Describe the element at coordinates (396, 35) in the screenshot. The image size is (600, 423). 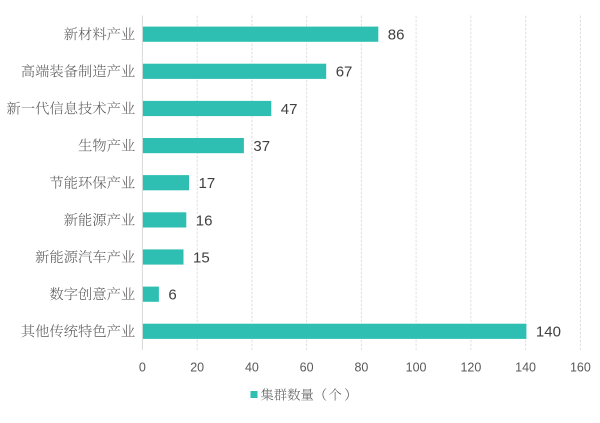
I see `svg-text: 86` at that location.